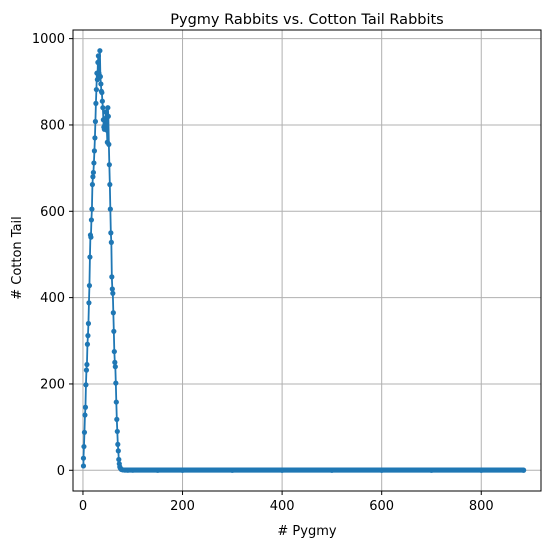 This screenshot has height=545, width=549. Describe the element at coordinates (307, 20) in the screenshot. I see `chart-title: Pygmy Rabbits vs. Cotton Tail Rabbits` at that location.